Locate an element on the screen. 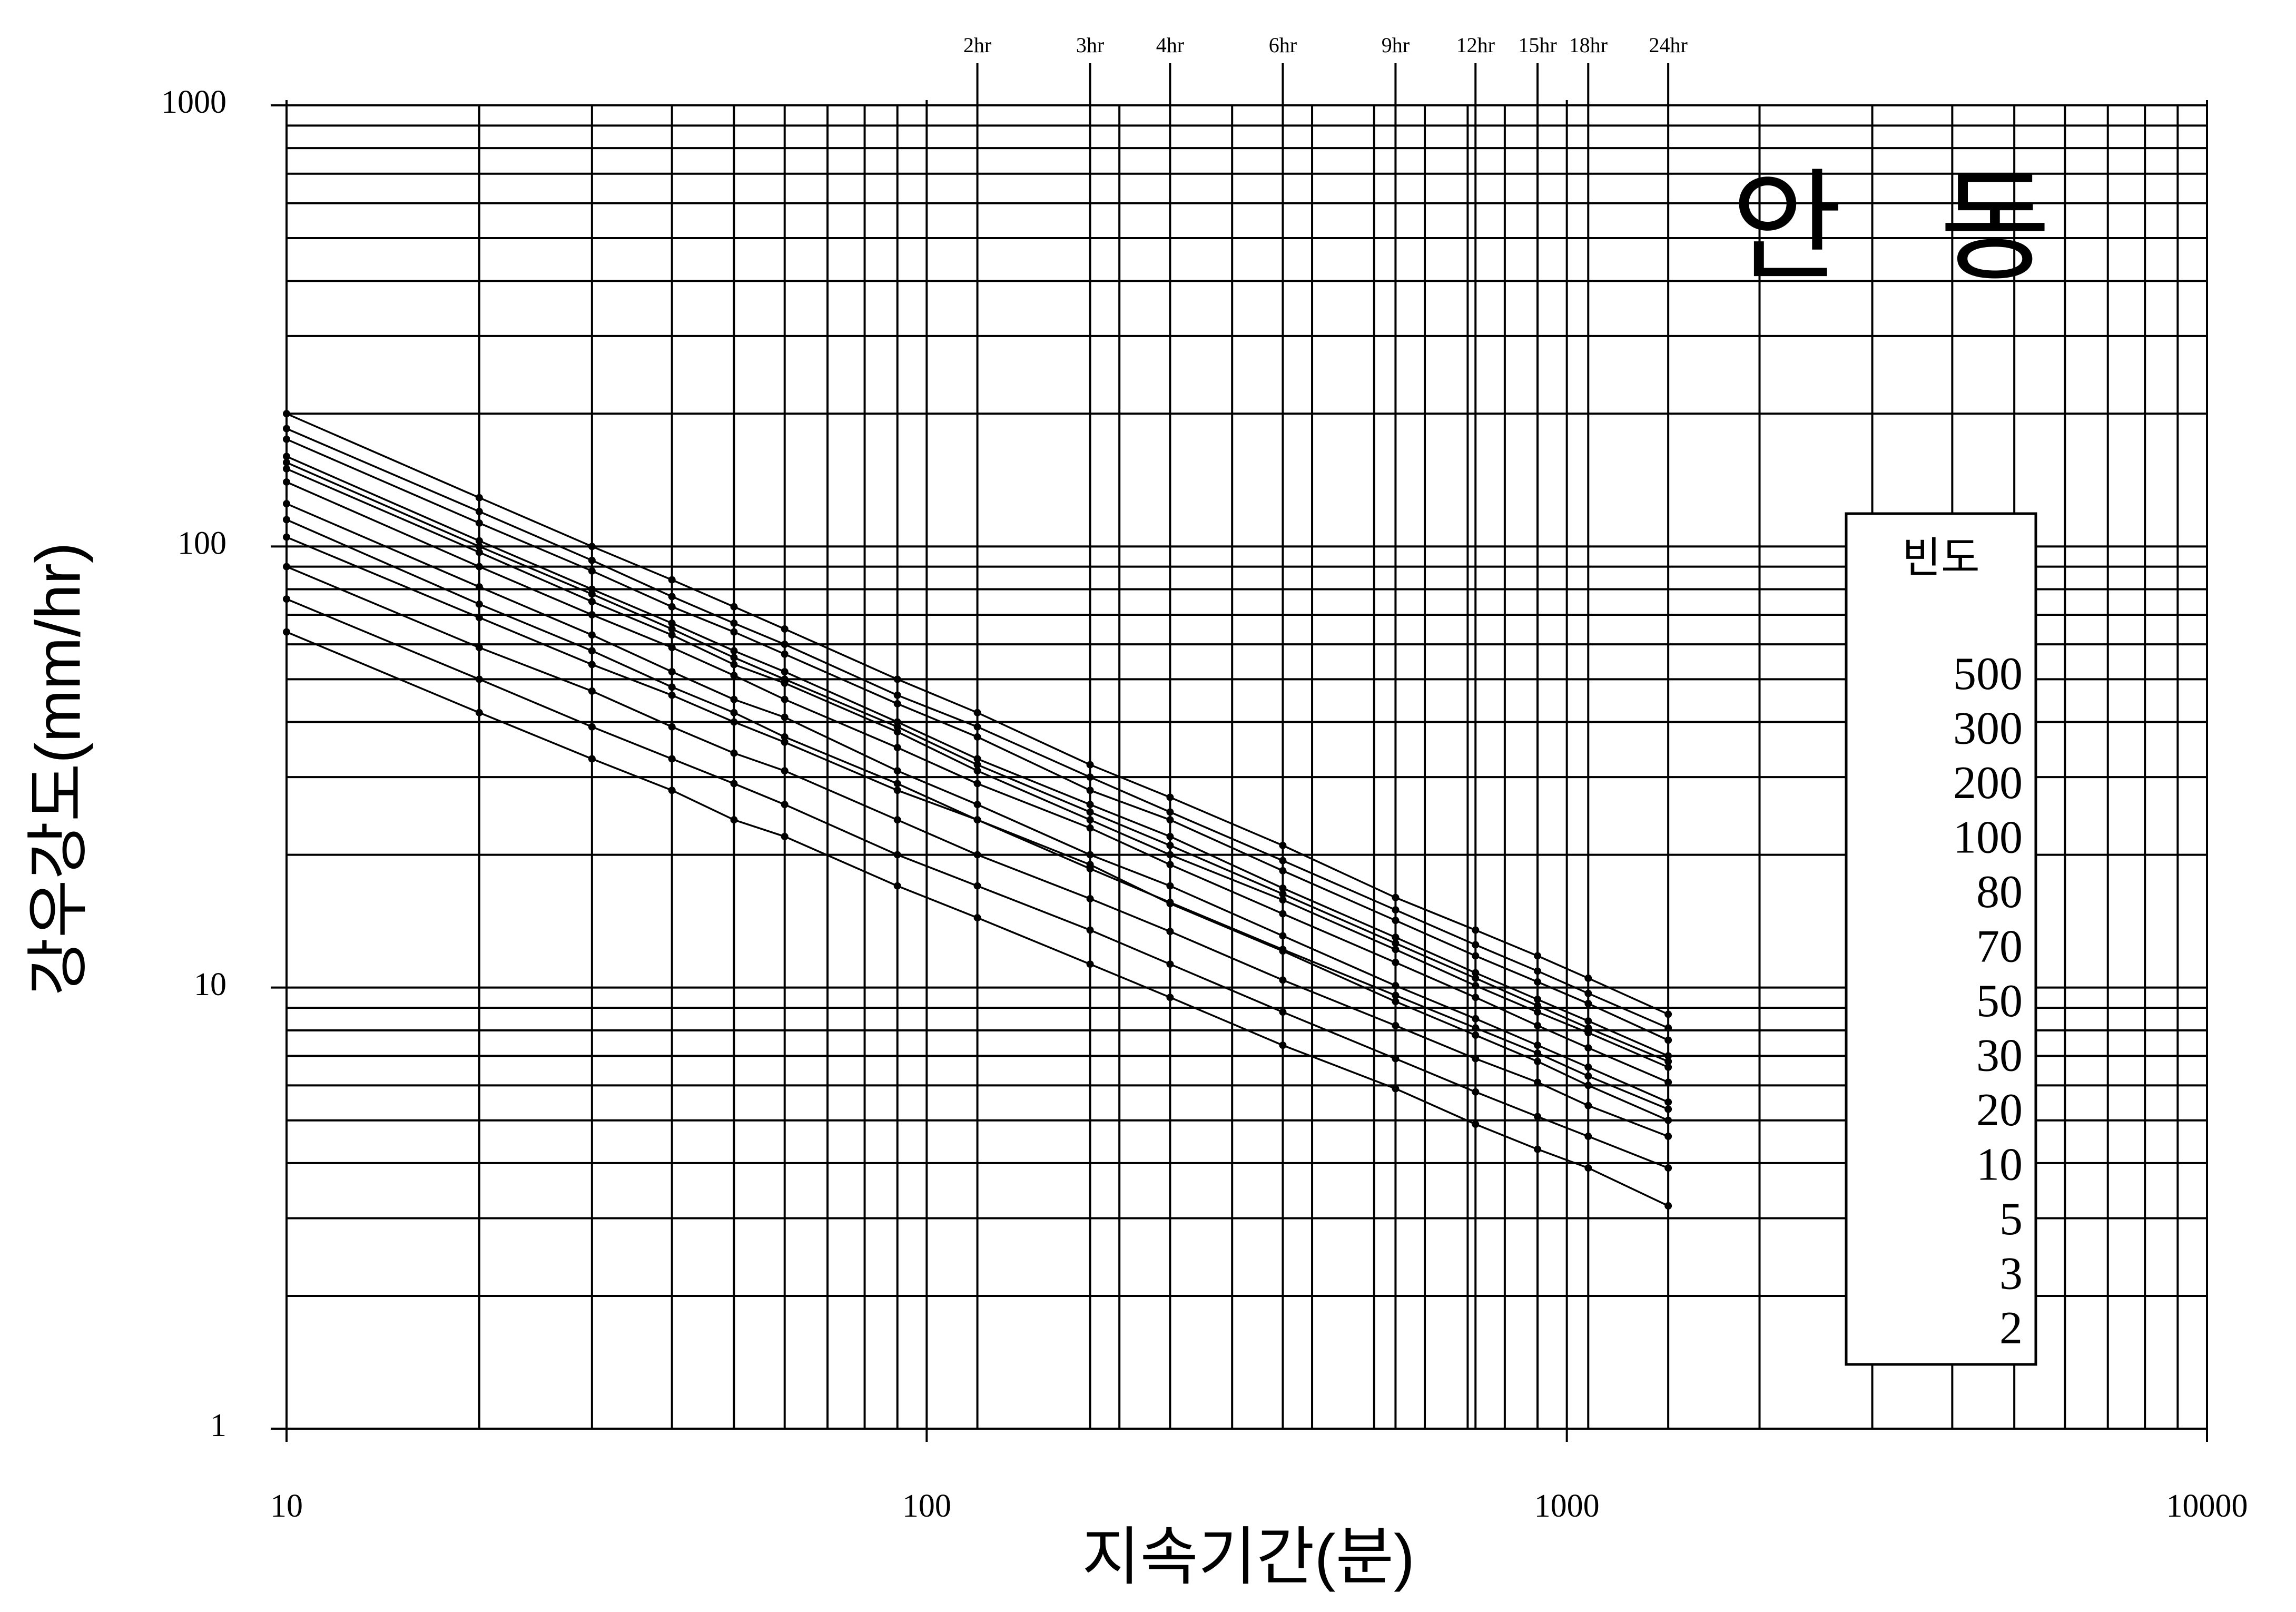  x2-tick-label: 15hr is located at coordinates (1537, 45).